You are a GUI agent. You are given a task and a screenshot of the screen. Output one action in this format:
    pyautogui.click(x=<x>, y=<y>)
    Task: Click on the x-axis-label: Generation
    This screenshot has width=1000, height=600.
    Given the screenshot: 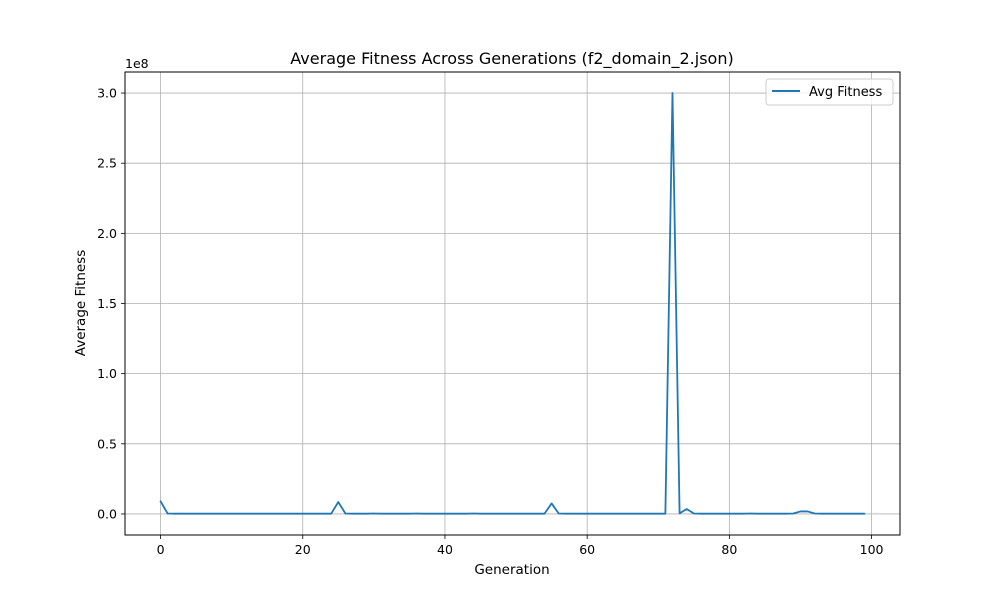 What is the action you would take?
    pyautogui.click(x=511, y=570)
    